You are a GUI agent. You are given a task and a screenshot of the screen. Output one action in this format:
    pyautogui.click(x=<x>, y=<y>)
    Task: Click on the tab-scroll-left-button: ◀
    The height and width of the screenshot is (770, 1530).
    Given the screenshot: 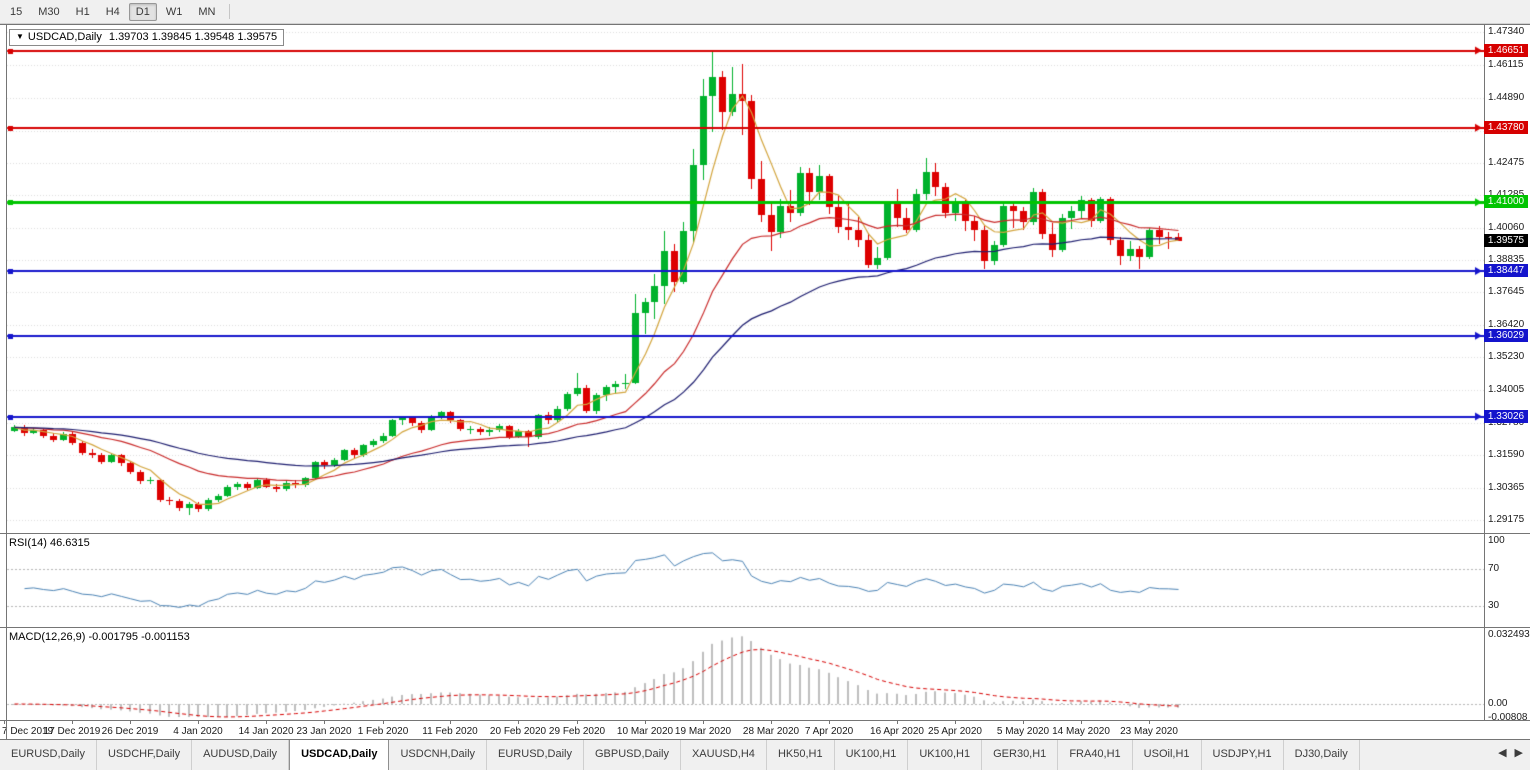 What is the action you would take?
    pyautogui.click(x=1502, y=753)
    